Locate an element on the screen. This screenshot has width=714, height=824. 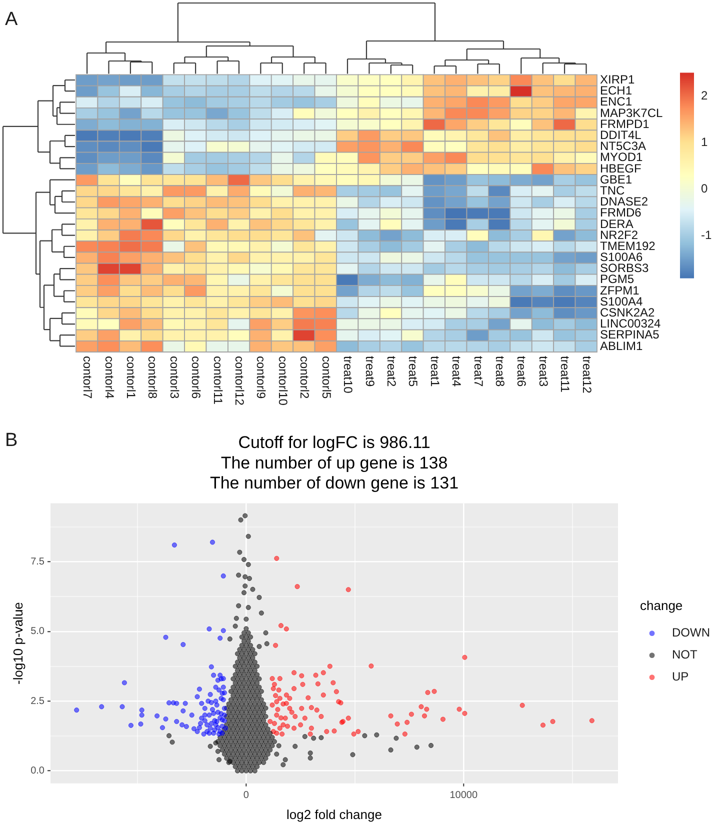
x-tick-label: treat3 is located at coordinates (543, 372).